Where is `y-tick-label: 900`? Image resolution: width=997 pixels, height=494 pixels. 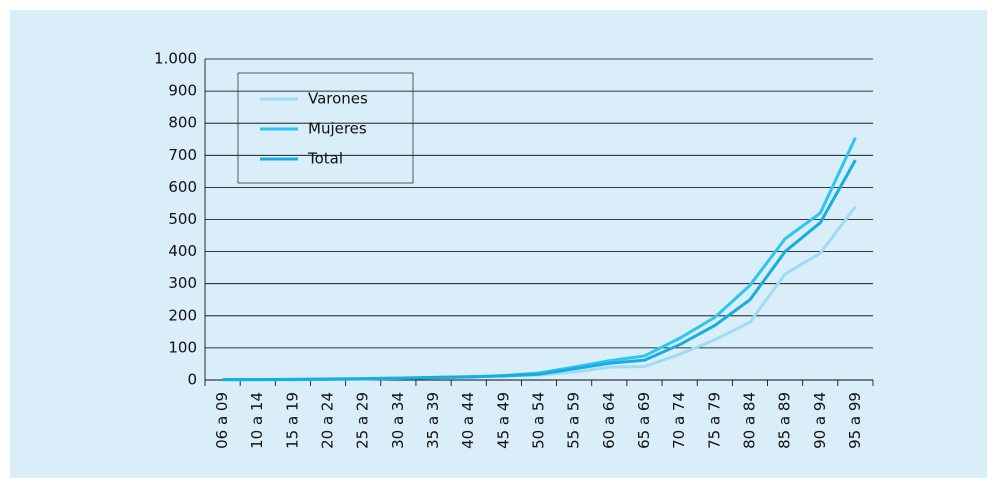
y-tick-label: 900 is located at coordinates (182, 91).